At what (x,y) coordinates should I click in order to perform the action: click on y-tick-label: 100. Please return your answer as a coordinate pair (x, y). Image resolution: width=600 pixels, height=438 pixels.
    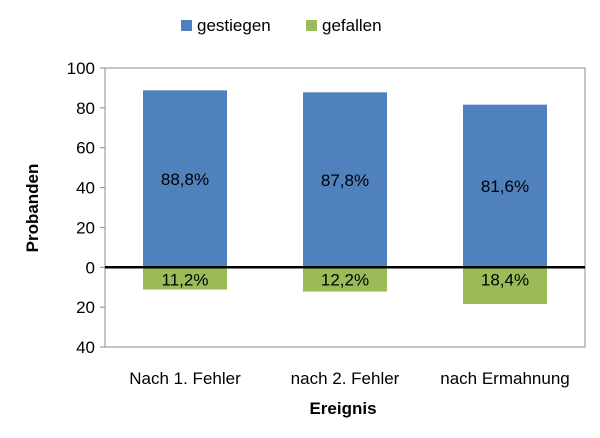
    Looking at the image, I should click on (81, 68).